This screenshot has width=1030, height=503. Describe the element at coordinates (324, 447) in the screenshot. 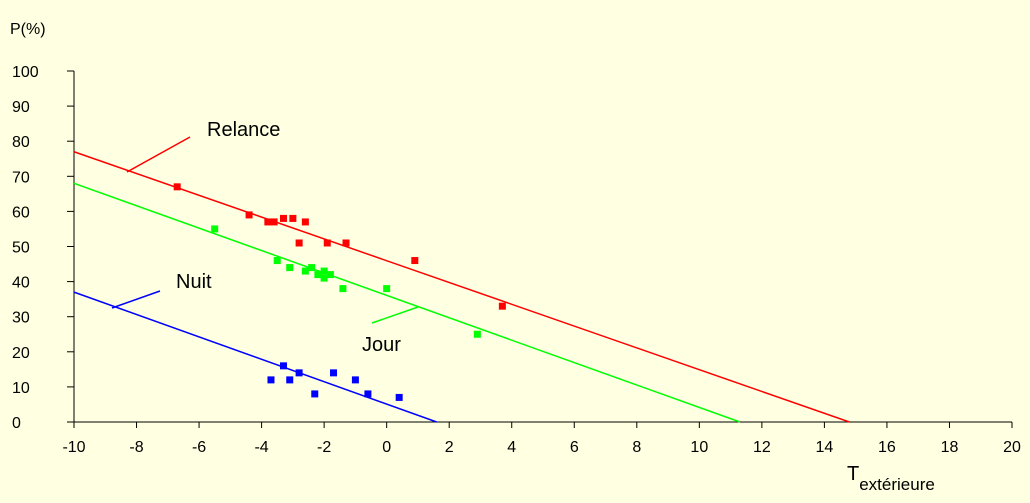

I see `x-tick-label: -2` at that location.